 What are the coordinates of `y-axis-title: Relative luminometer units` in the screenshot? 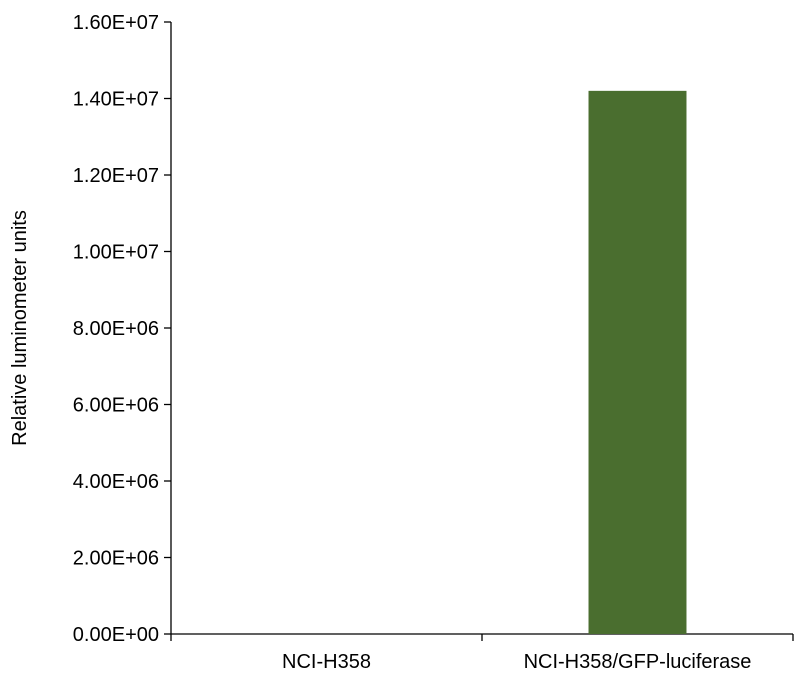 It's located at (20, 328).